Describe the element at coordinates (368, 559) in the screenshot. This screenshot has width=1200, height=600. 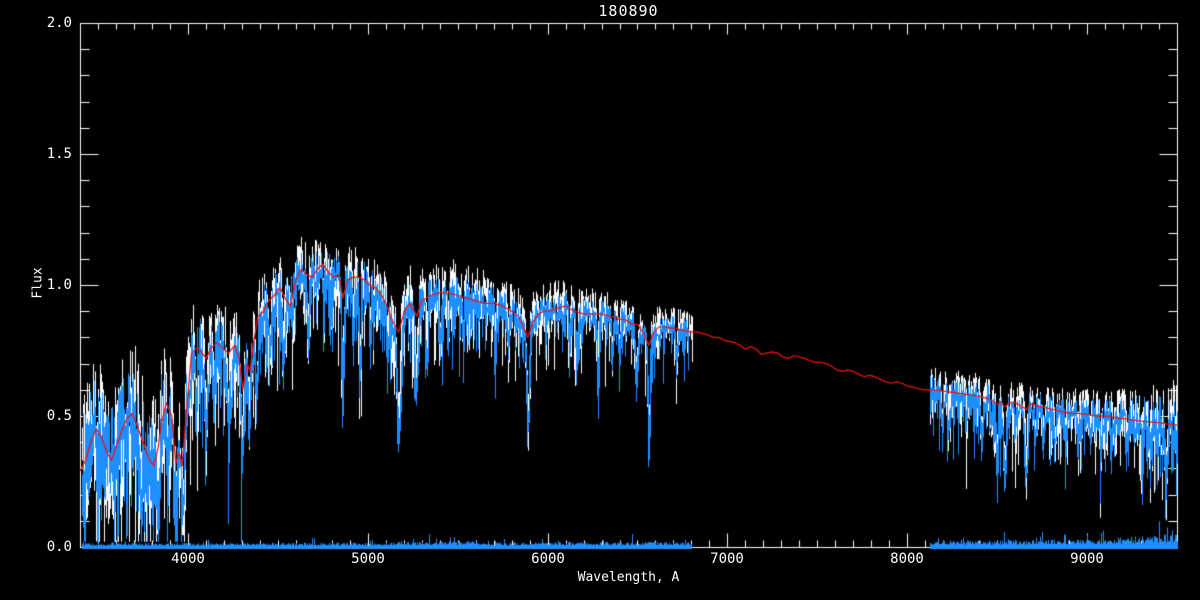
I see `x-tick-label-5000: 5000` at that location.